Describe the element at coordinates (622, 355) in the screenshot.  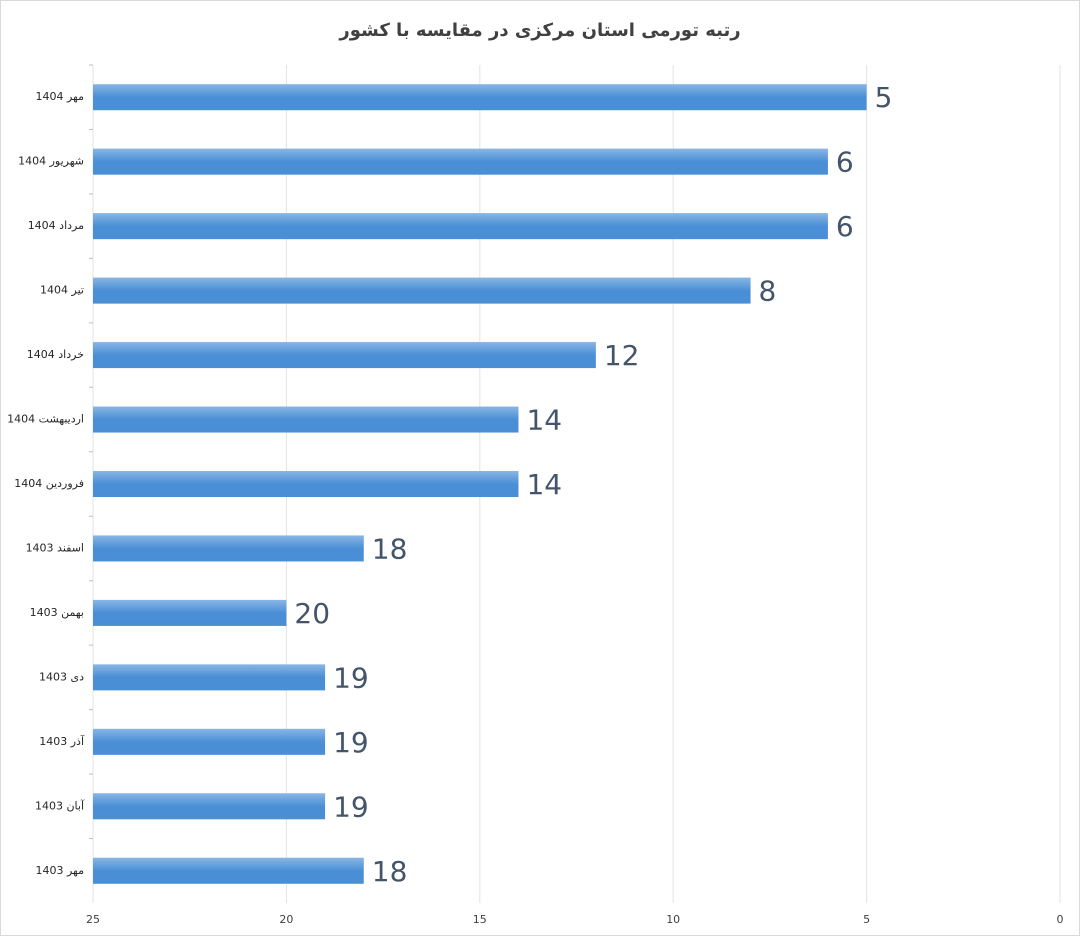
I see `data-label: 12` at that location.